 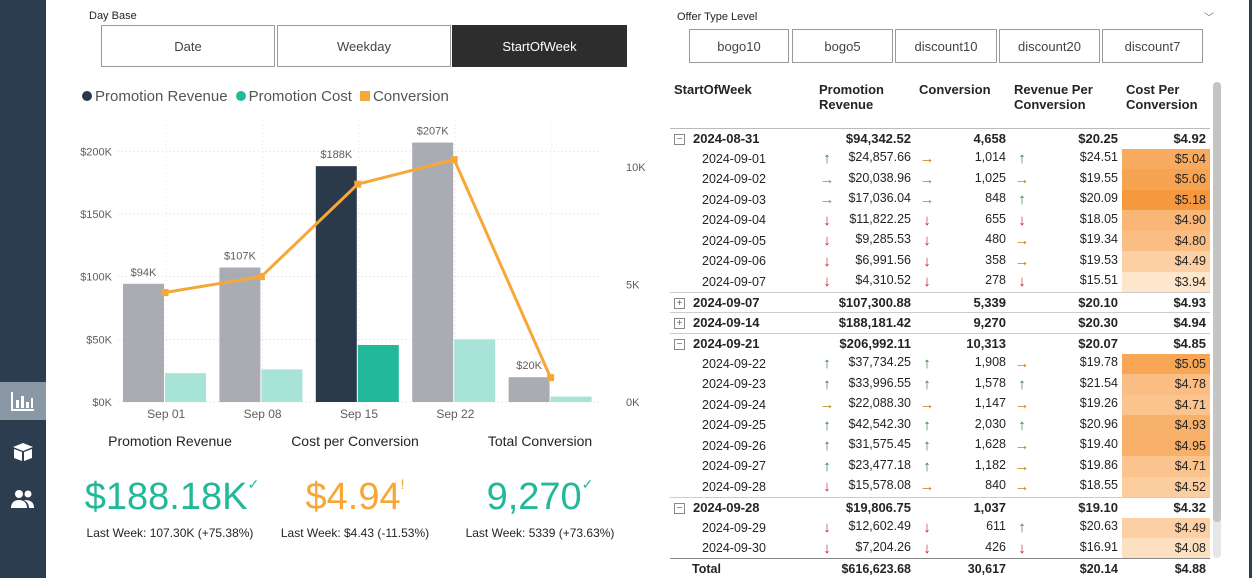 What do you see at coordinates (540, 533) in the screenshot?
I see `kpi-conversion-sub: Last Week: 5339 (+73.63%)` at bounding box center [540, 533].